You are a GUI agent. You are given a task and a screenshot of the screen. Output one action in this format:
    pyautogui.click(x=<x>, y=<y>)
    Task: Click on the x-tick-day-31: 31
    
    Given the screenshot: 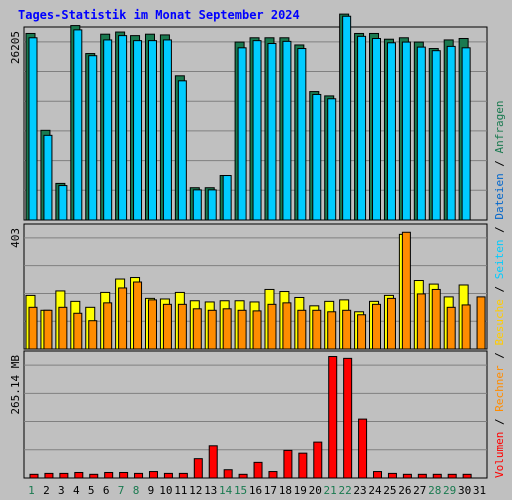 What is the action you would take?
    pyautogui.click(x=479, y=490)
    